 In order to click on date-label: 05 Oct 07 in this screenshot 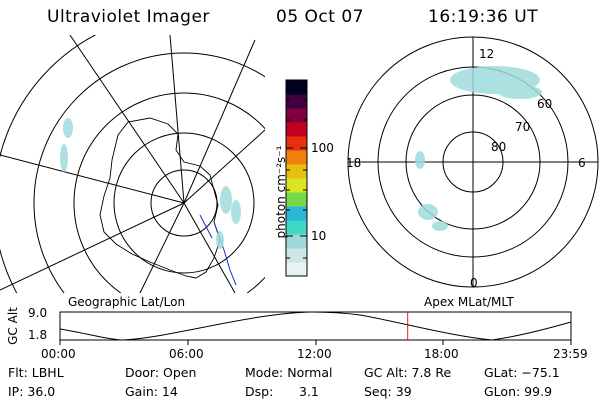, I will do `click(320, 17)`.